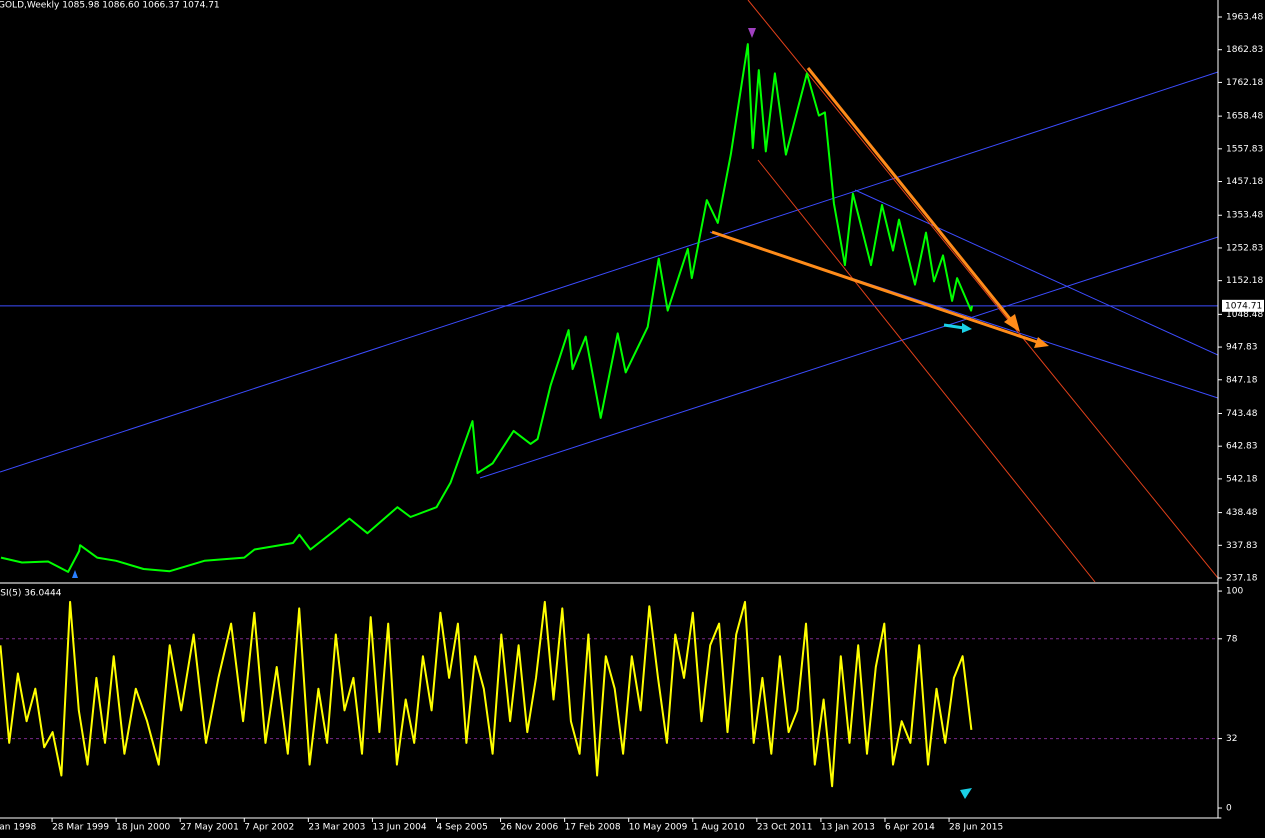 The image size is (1265, 838). What do you see at coordinates (1244, 315) in the screenshot?
I see `y-tick-label: 1048.48` at bounding box center [1244, 315].